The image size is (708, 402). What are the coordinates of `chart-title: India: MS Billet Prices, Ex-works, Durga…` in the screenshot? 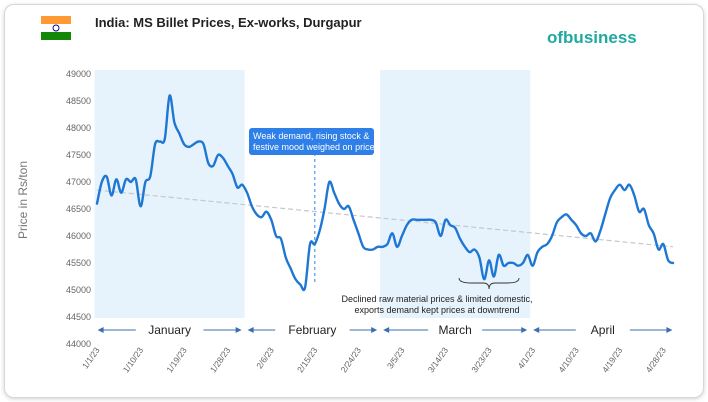 It's located at (228, 22).